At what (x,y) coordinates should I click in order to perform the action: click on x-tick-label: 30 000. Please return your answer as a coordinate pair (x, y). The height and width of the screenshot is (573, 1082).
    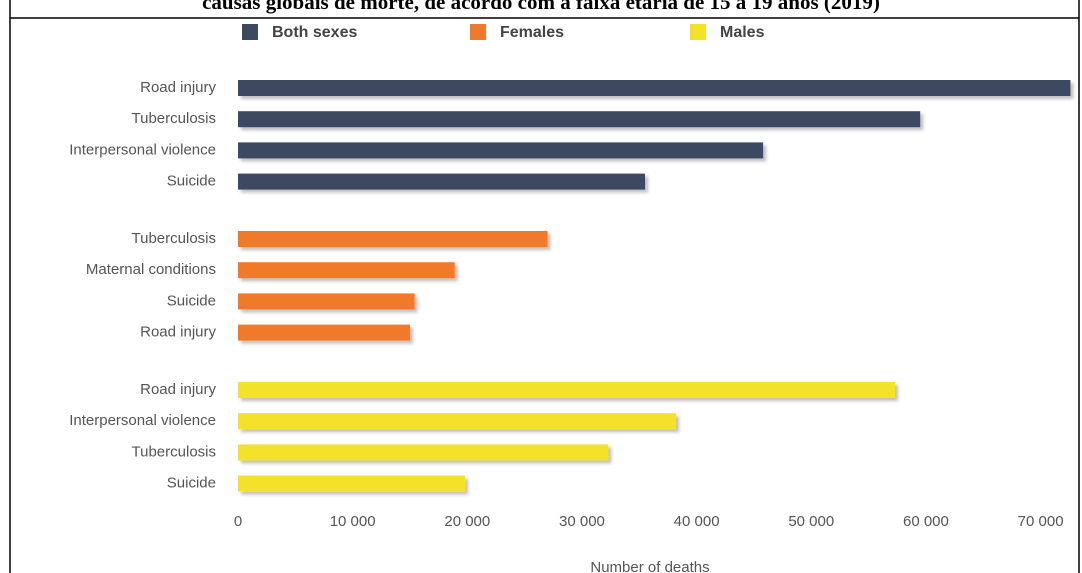
    Looking at the image, I should click on (582, 521).